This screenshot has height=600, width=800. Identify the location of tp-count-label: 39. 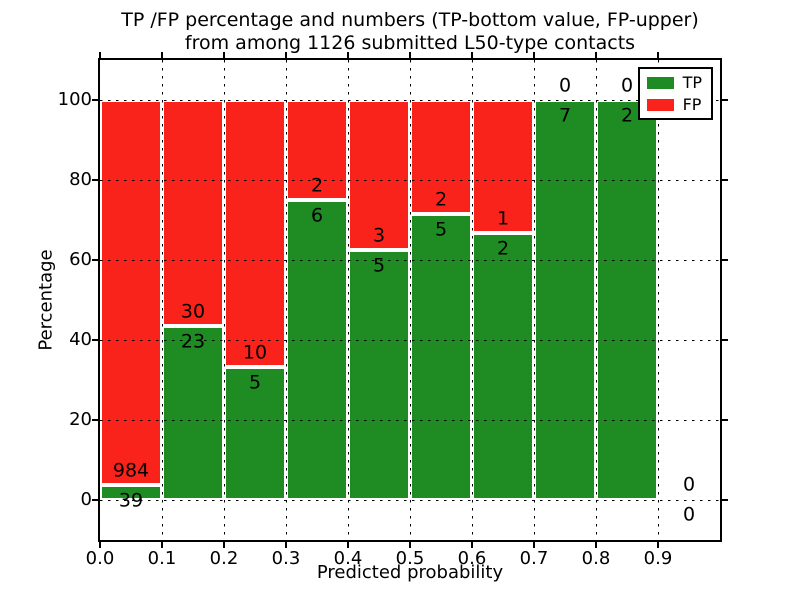
(131, 500).